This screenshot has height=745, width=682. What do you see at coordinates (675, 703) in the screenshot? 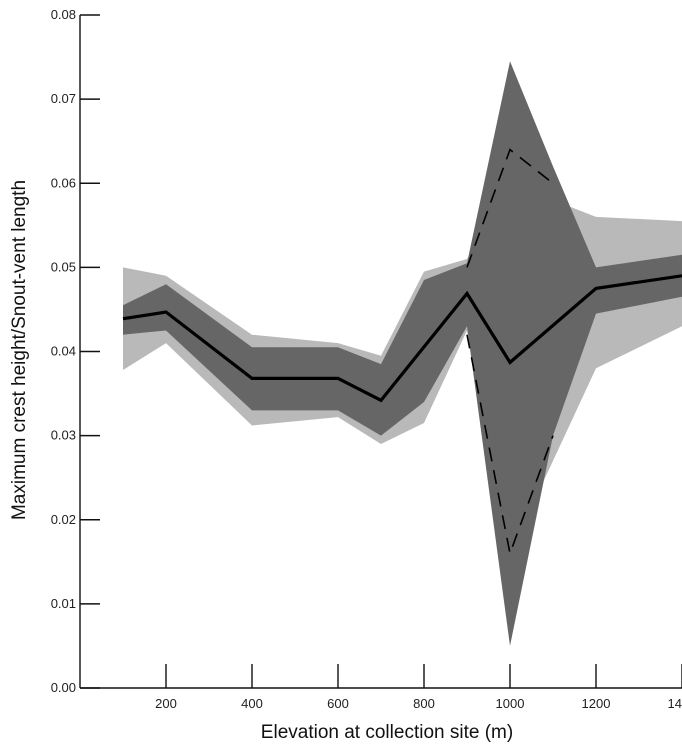
I see `x-tick-label-1400: 1400` at bounding box center [675, 703].